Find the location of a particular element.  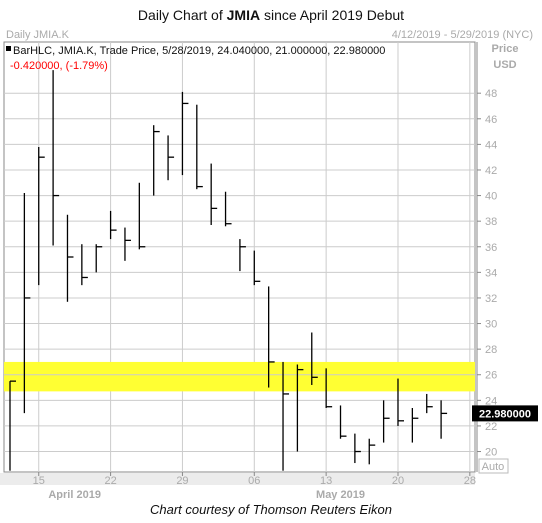

highlight-band is located at coordinates (239, 376).